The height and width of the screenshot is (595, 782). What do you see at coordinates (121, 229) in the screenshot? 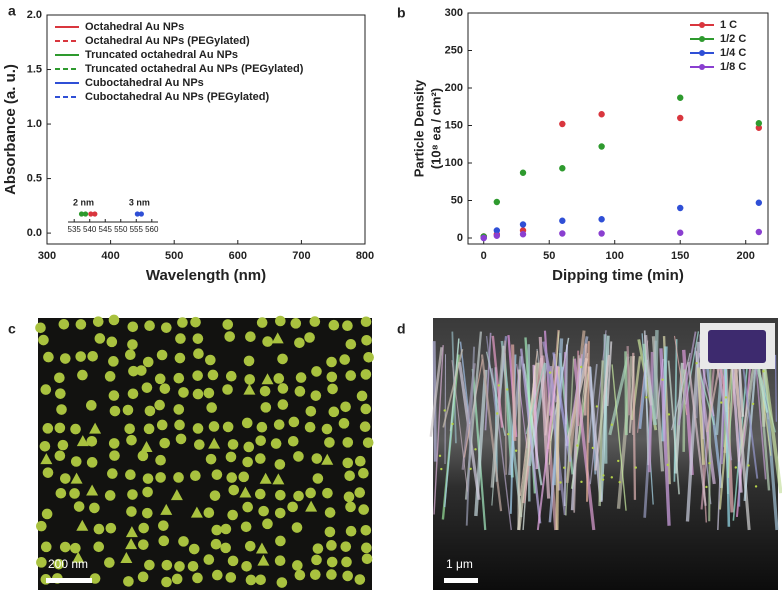
I see `inset-tick-label: 550` at bounding box center [121, 229].